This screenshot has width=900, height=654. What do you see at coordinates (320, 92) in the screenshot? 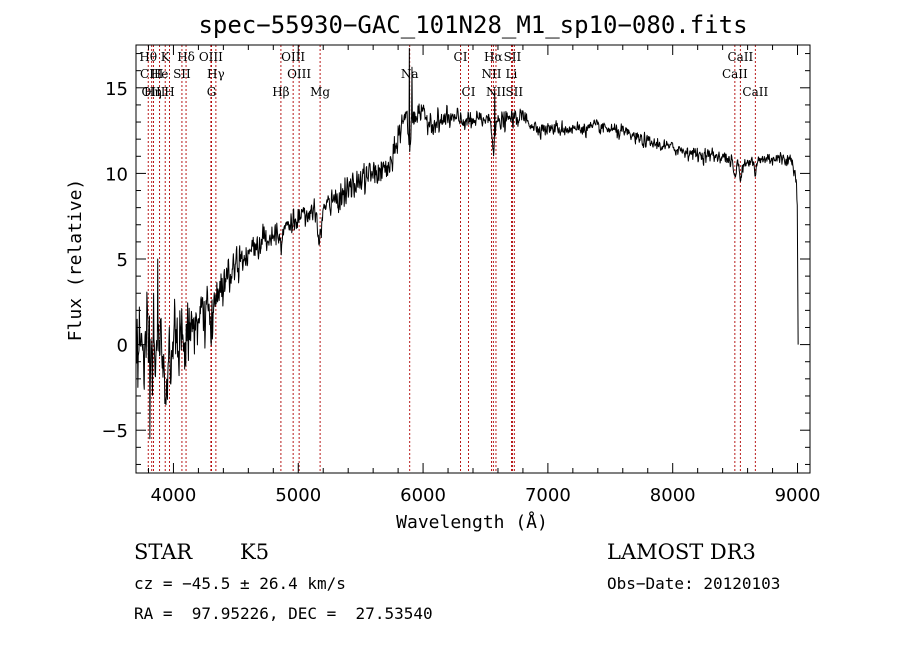
I see `spectral-line-label: Mg` at bounding box center [320, 92].